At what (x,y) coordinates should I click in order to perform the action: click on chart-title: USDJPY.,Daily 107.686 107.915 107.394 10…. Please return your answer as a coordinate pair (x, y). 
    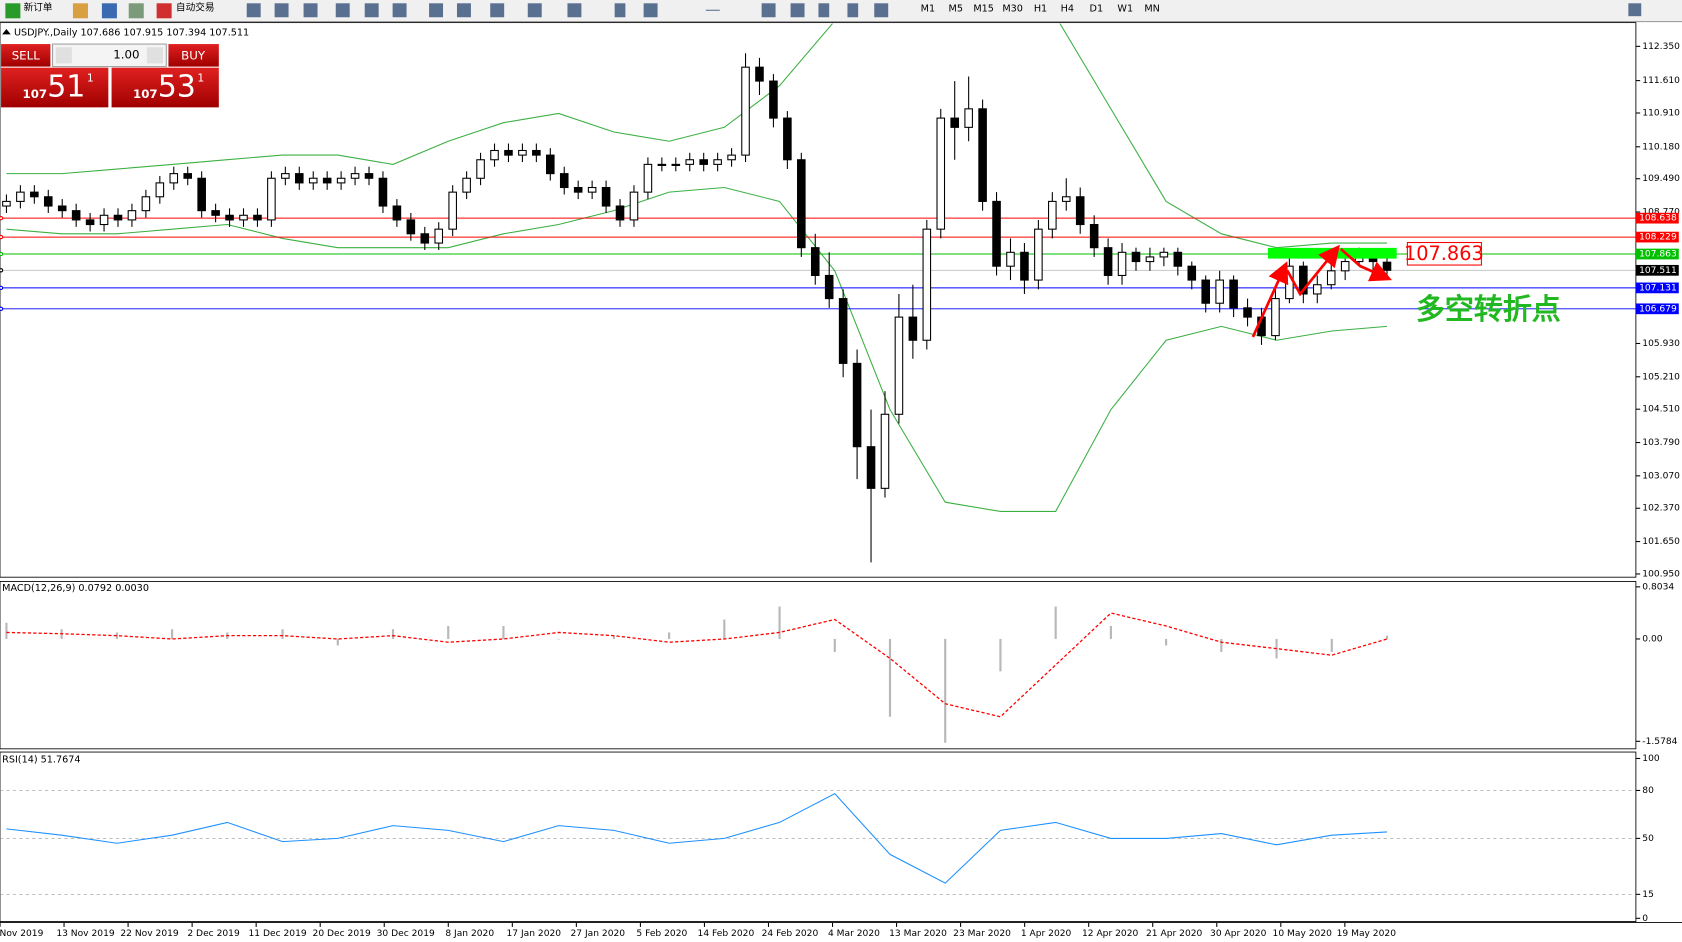
    Looking at the image, I should click on (131, 32).